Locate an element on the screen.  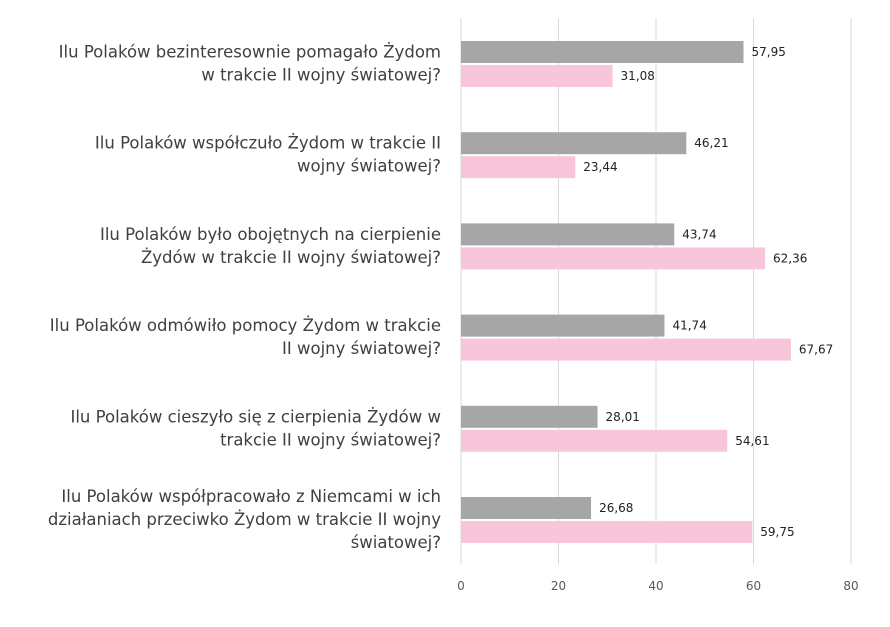
x-tick-label: 40 is located at coordinates (655, 586).